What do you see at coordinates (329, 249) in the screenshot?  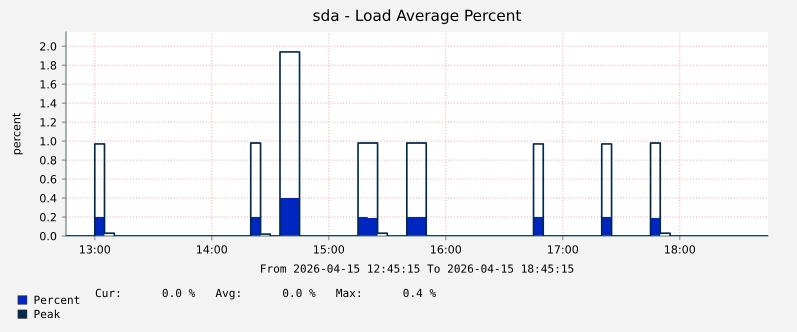 I see `x-tick-label: 15:00` at bounding box center [329, 249].